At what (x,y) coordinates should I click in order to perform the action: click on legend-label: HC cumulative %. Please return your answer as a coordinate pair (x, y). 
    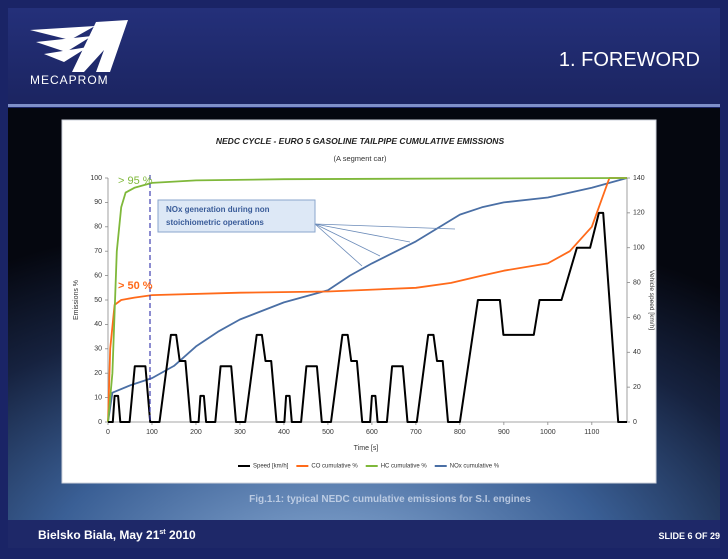
    Looking at the image, I should click on (404, 467).